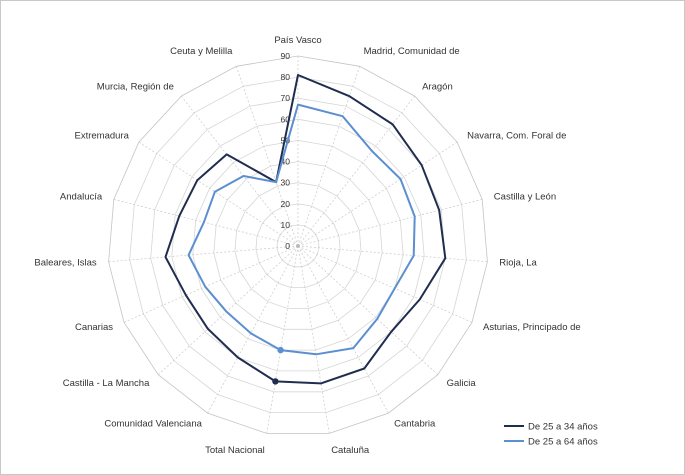 This screenshot has width=685, height=475. Describe the element at coordinates (532, 327) in the screenshot. I see `category-label: Asturias, Principado de` at that location.